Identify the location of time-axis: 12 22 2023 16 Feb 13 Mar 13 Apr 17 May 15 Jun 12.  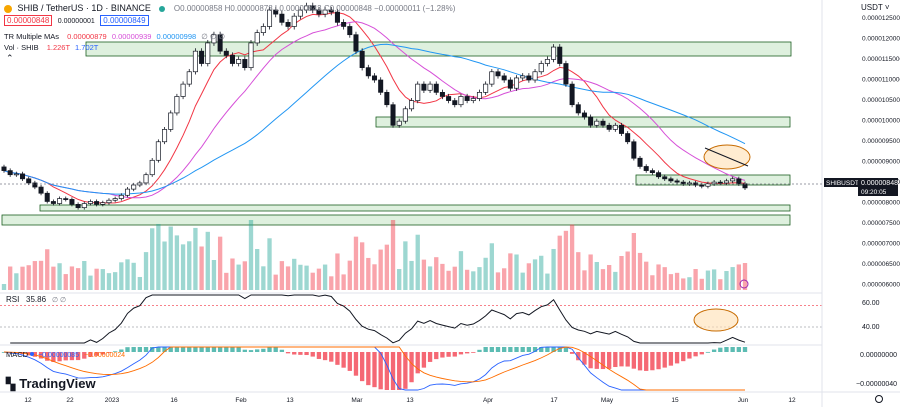
(410, 400).